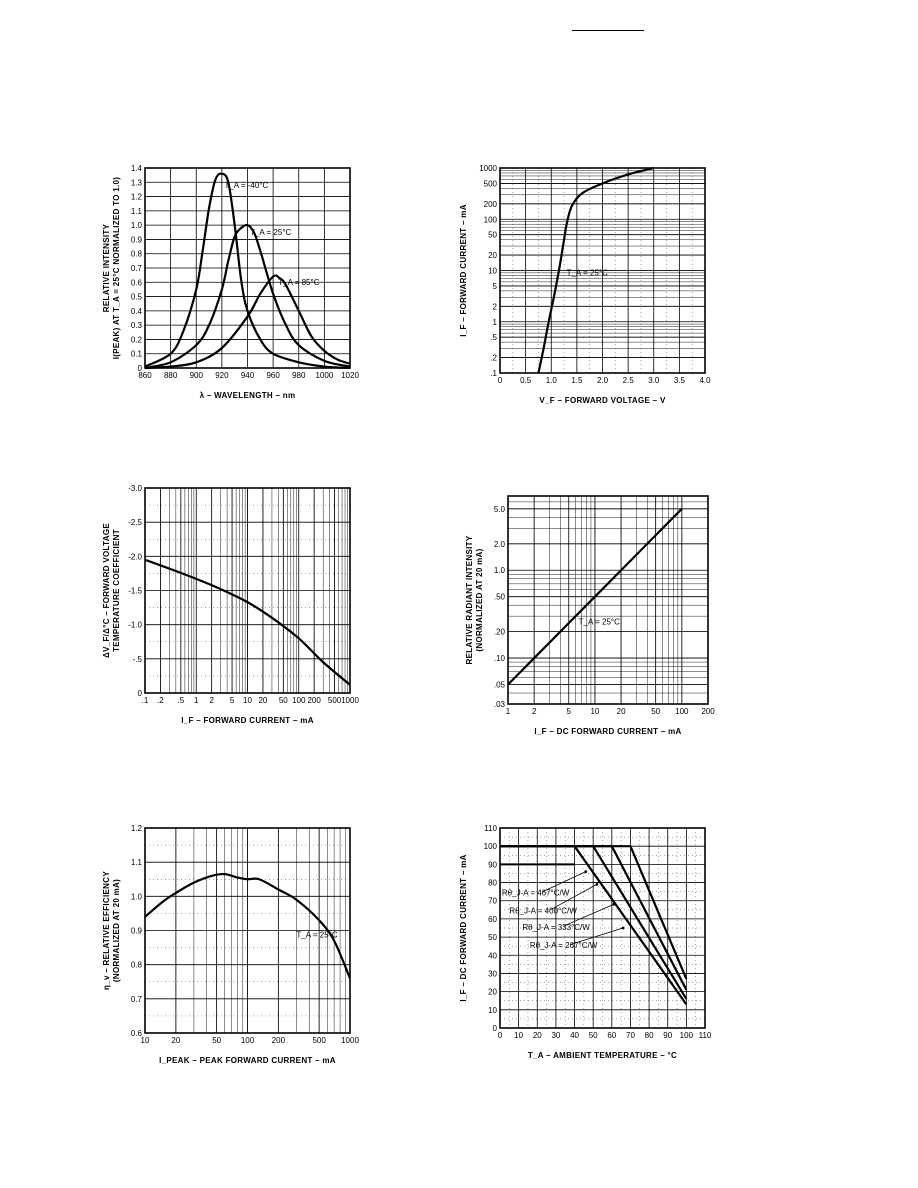 The width and height of the screenshot is (918, 1188). Describe the element at coordinates (106, 267) in the screenshot. I see `y-axis-label: RELATIVE INTENSITY` at that location.